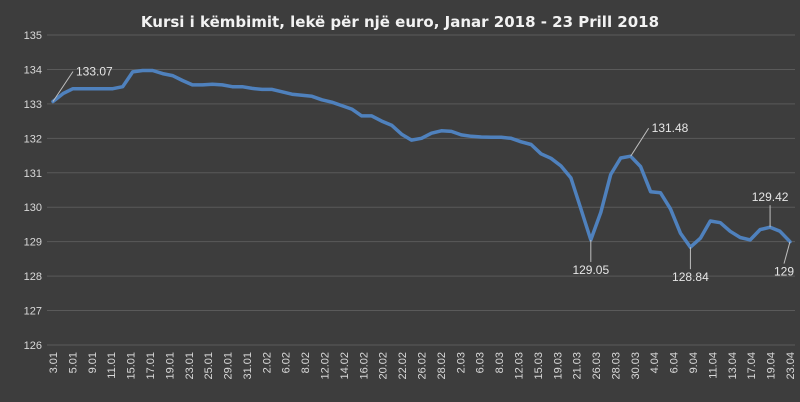 This screenshot has width=800, height=402. What do you see at coordinates (403, 366) in the screenshot?
I see `x-tick-label: 22.02` at bounding box center [403, 366].